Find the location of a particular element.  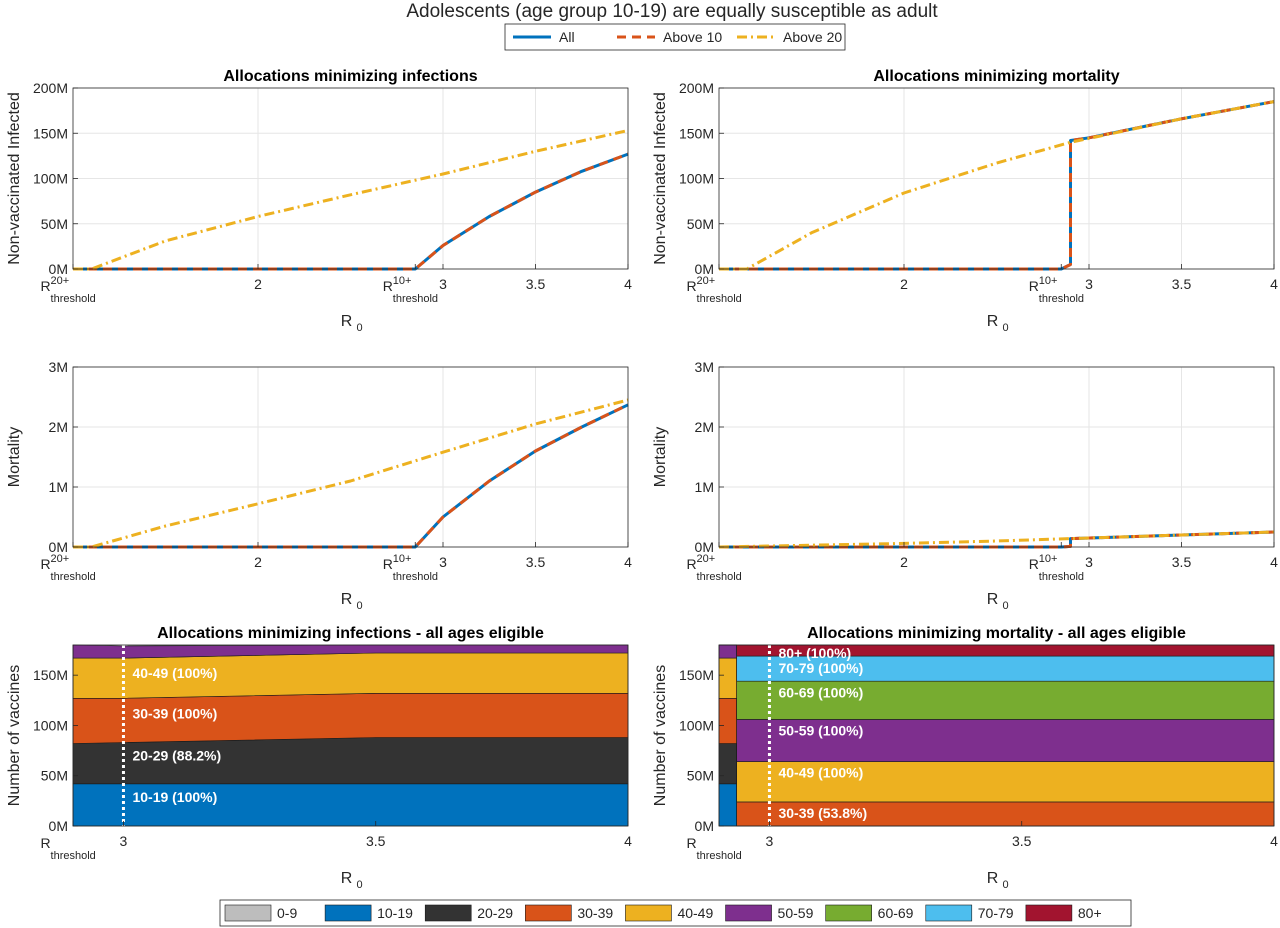

segment-label-3: 50-59 (100%) is located at coordinates (820, 730).